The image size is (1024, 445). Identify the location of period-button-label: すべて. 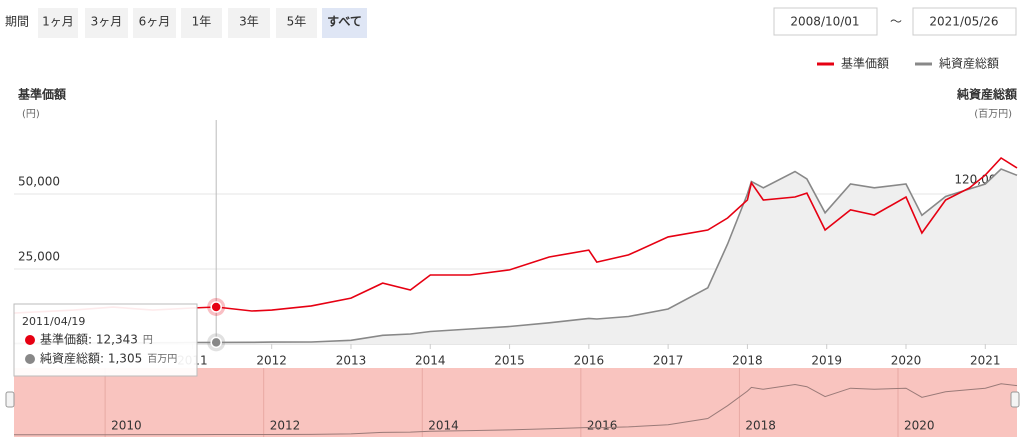
(344, 22).